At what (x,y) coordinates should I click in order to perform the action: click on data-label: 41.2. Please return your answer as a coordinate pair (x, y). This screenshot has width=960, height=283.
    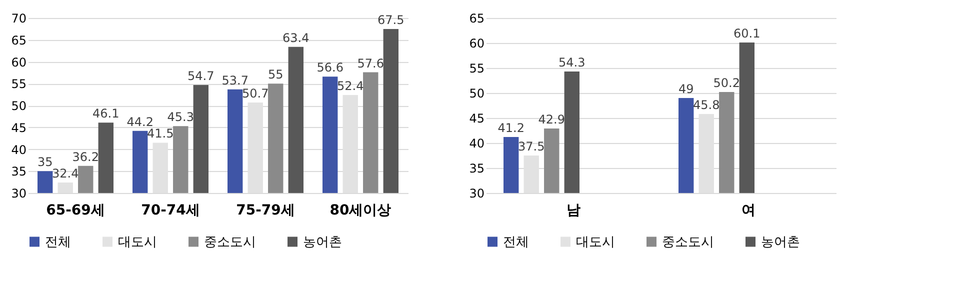
    Looking at the image, I should click on (511, 128).